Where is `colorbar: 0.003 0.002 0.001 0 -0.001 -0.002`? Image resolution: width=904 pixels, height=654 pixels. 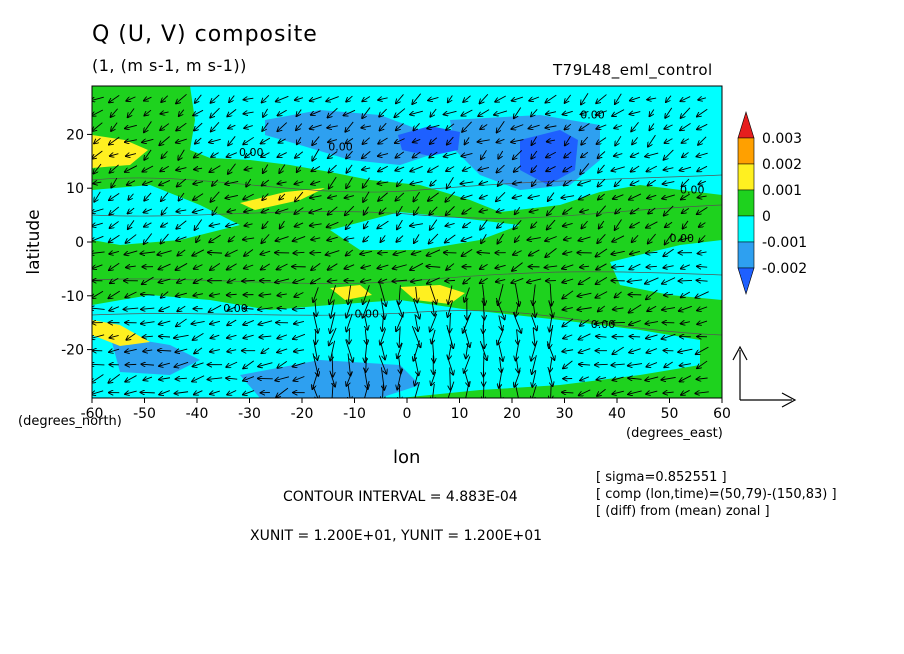
colorbar: 0.003 0.002 0.001 0 -0.001 -0.002 is located at coordinates (772, 203).